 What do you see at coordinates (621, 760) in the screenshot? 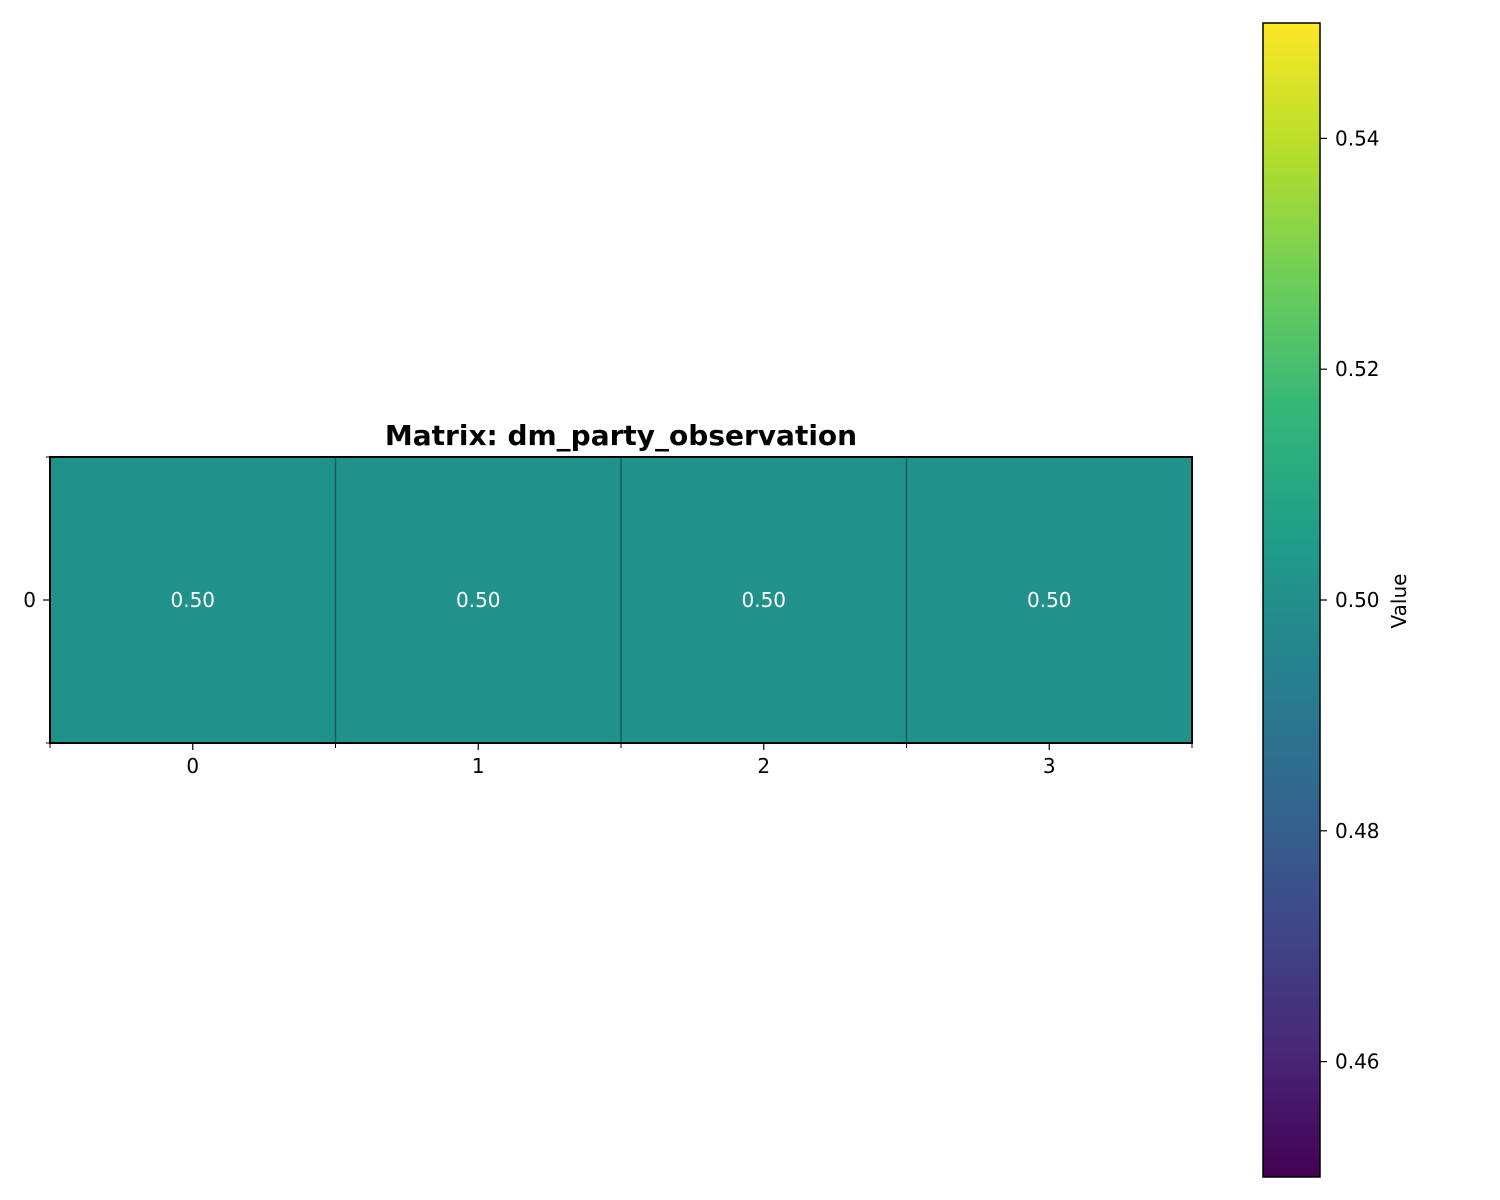
I see `x-axis-ticks: 0 1 2 3` at bounding box center [621, 760].